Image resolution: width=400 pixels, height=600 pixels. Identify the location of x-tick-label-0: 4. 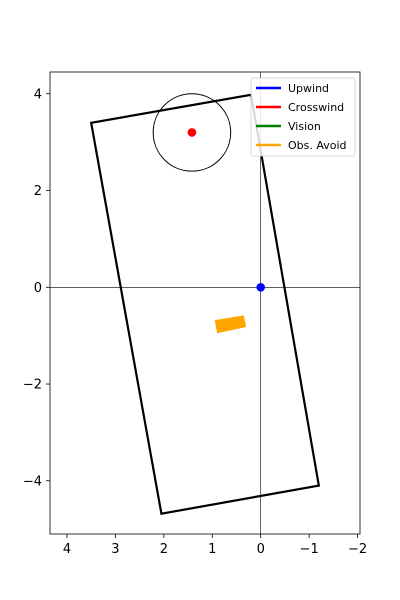
(67, 549).